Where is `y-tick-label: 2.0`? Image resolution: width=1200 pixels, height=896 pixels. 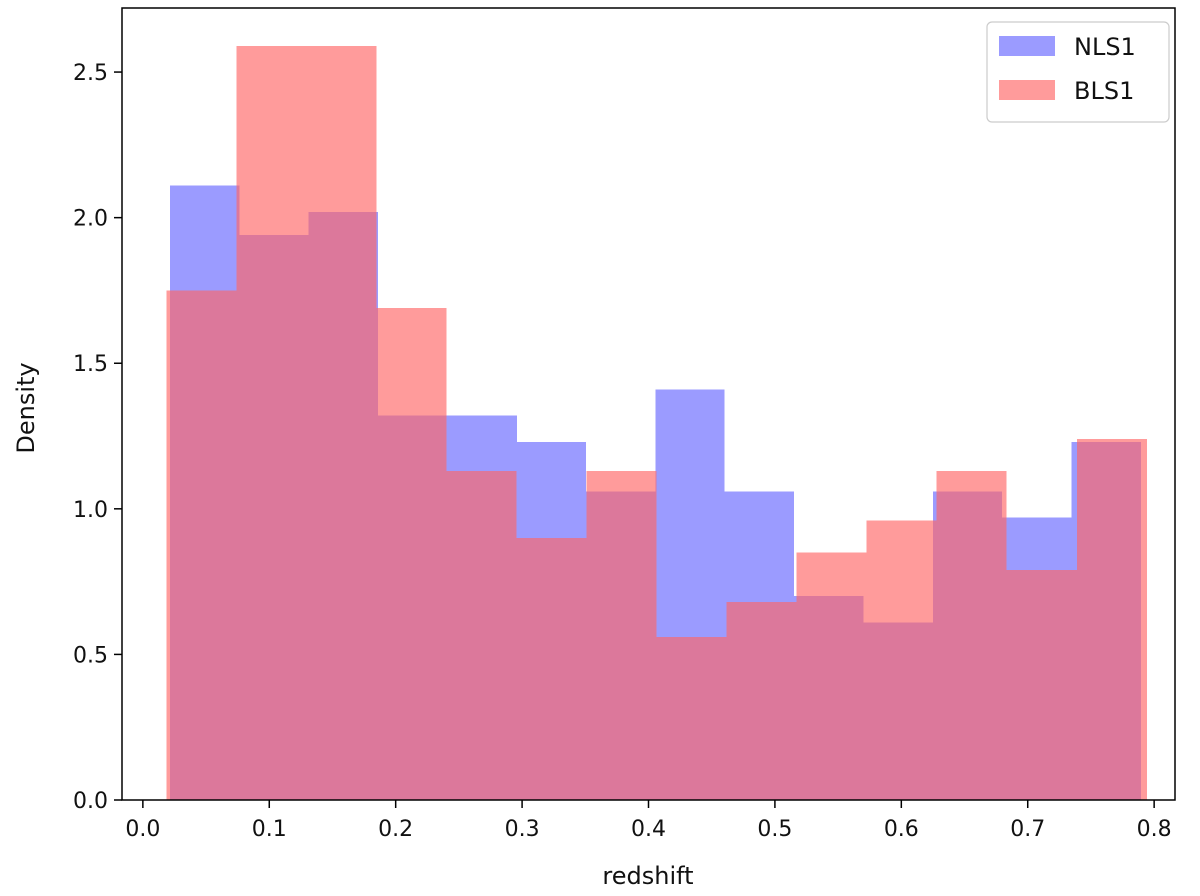
y-tick-label: 2.0 is located at coordinates (90, 219).